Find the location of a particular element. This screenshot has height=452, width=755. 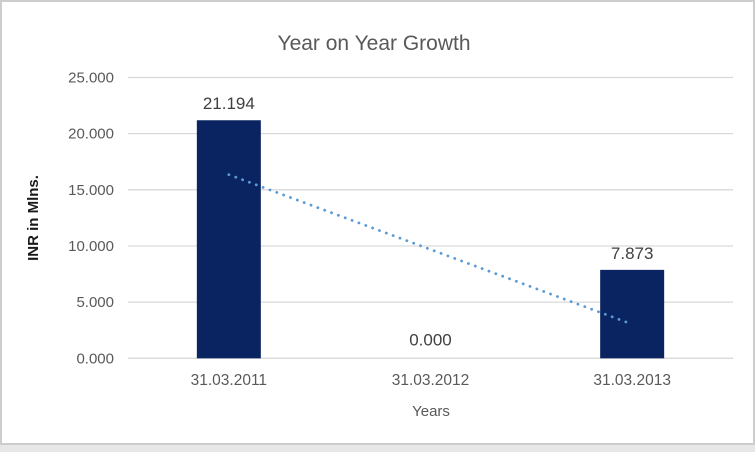

y-tick-label: 25.000 is located at coordinates (91, 78).